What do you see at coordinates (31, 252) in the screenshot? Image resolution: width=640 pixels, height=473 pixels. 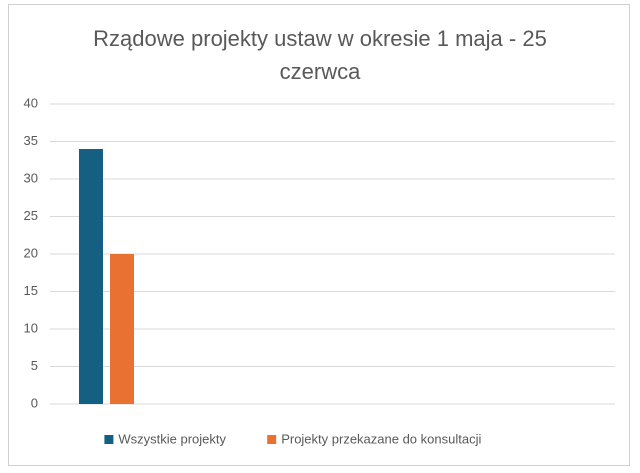 I see `y-tick-label: 20` at bounding box center [31, 252].